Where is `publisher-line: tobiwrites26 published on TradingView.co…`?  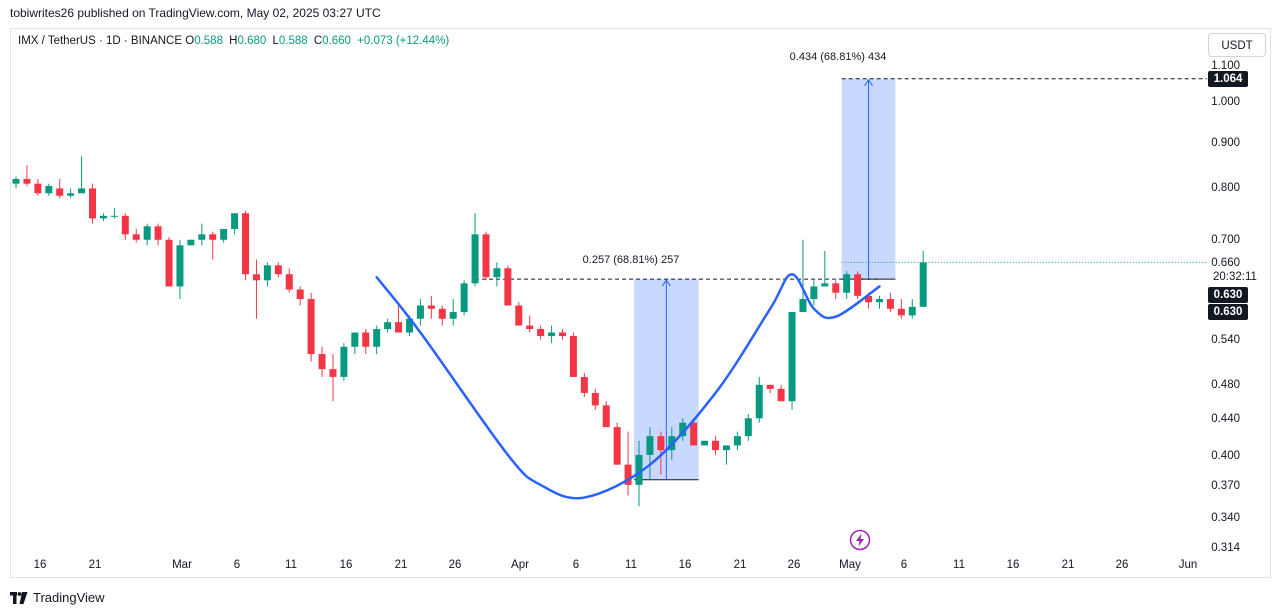 publisher-line: tobiwrites26 published on TradingView.co… is located at coordinates (195, 13).